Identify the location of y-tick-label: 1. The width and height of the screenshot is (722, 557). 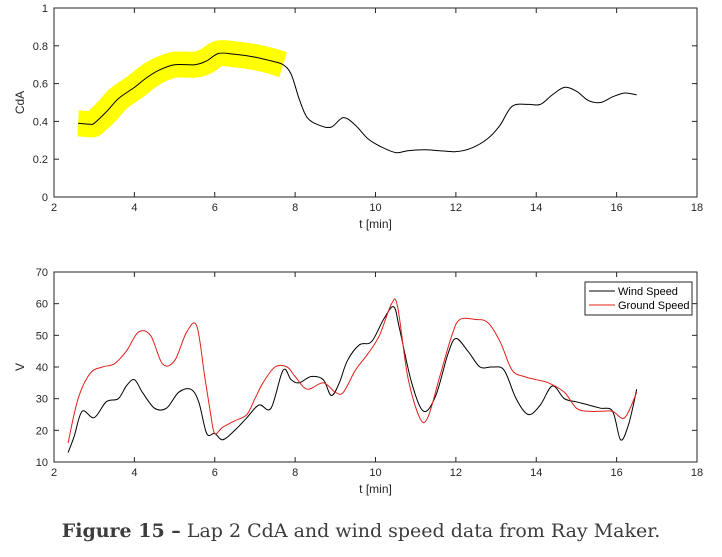
(45, 9).